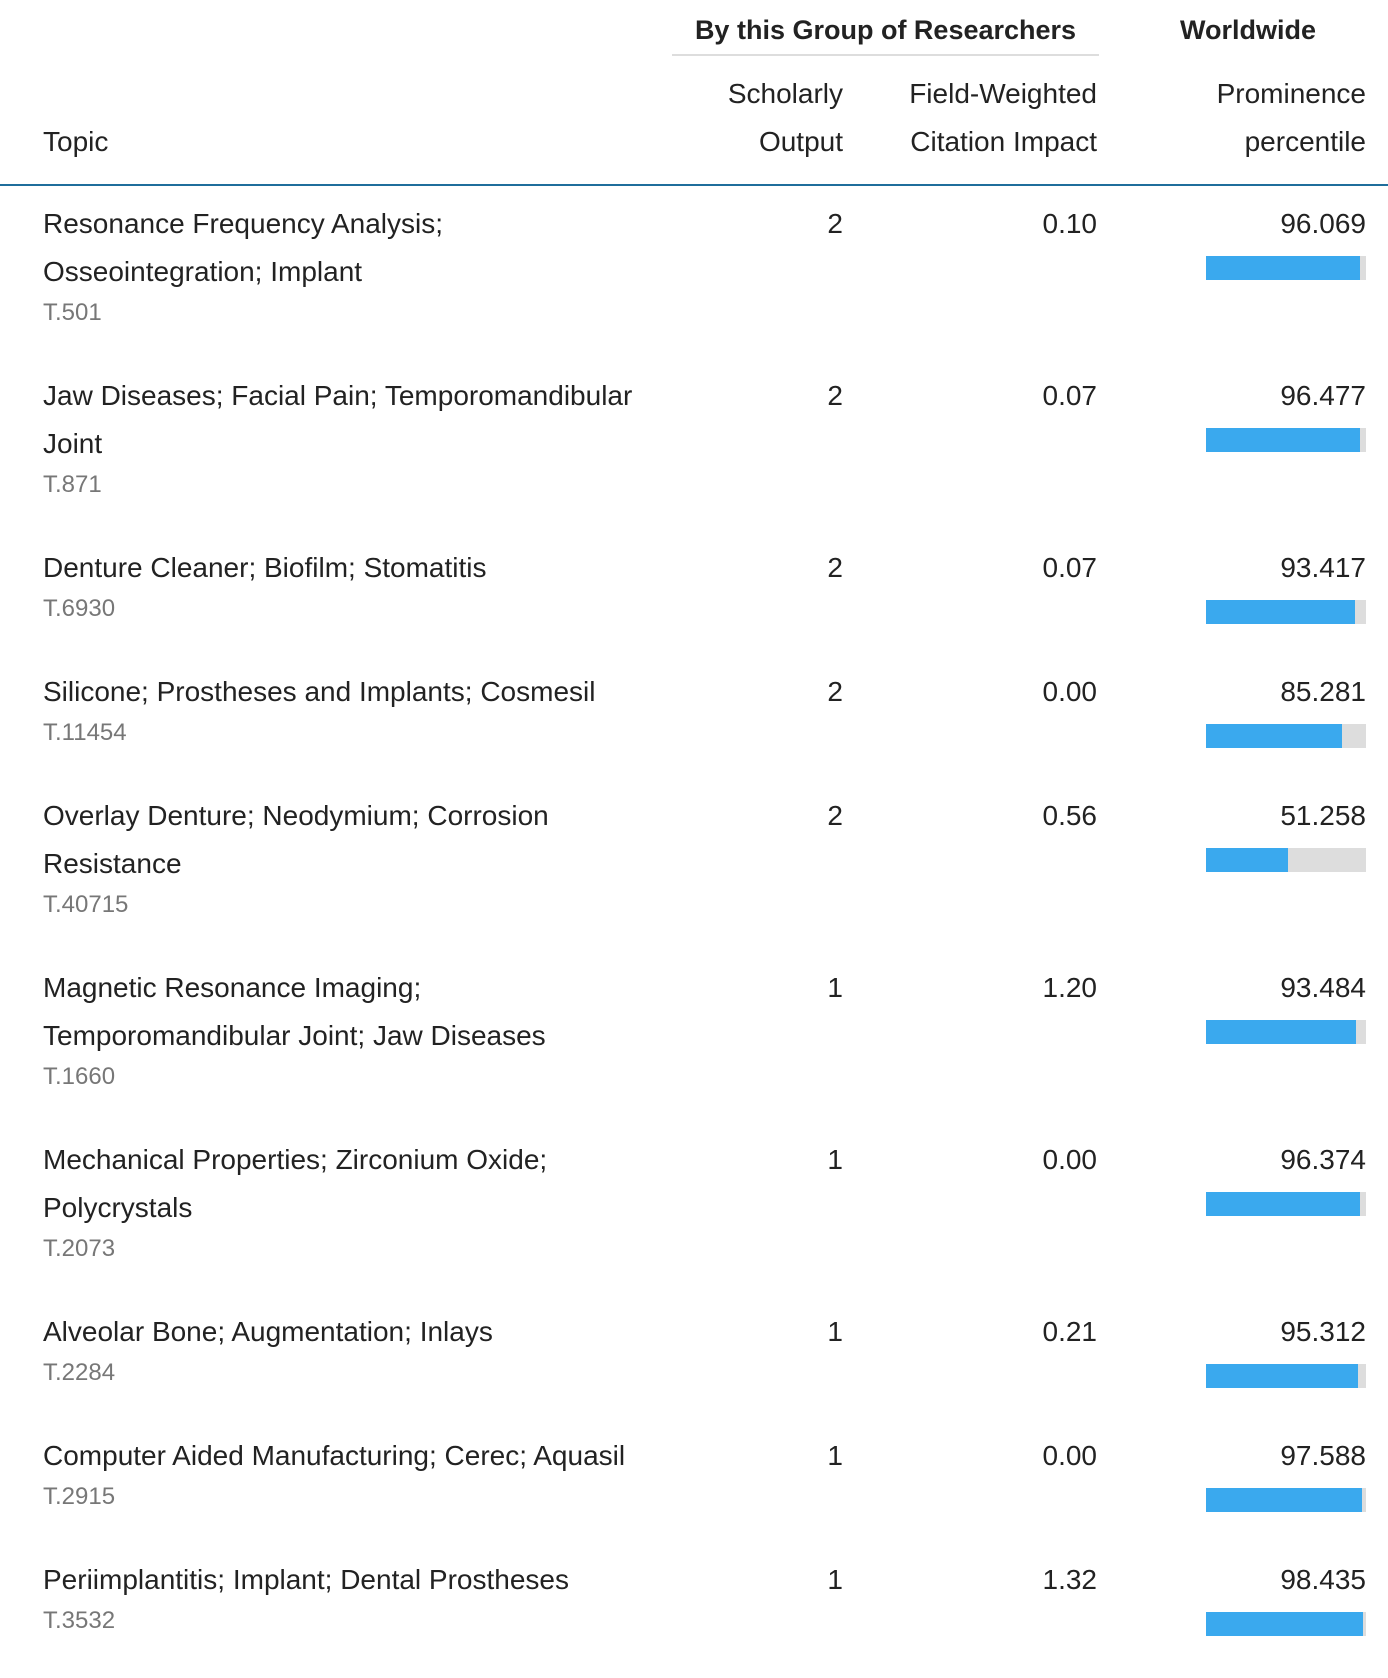 The image size is (1388, 1678). I want to click on topic-code: T.501, so click(72, 312).